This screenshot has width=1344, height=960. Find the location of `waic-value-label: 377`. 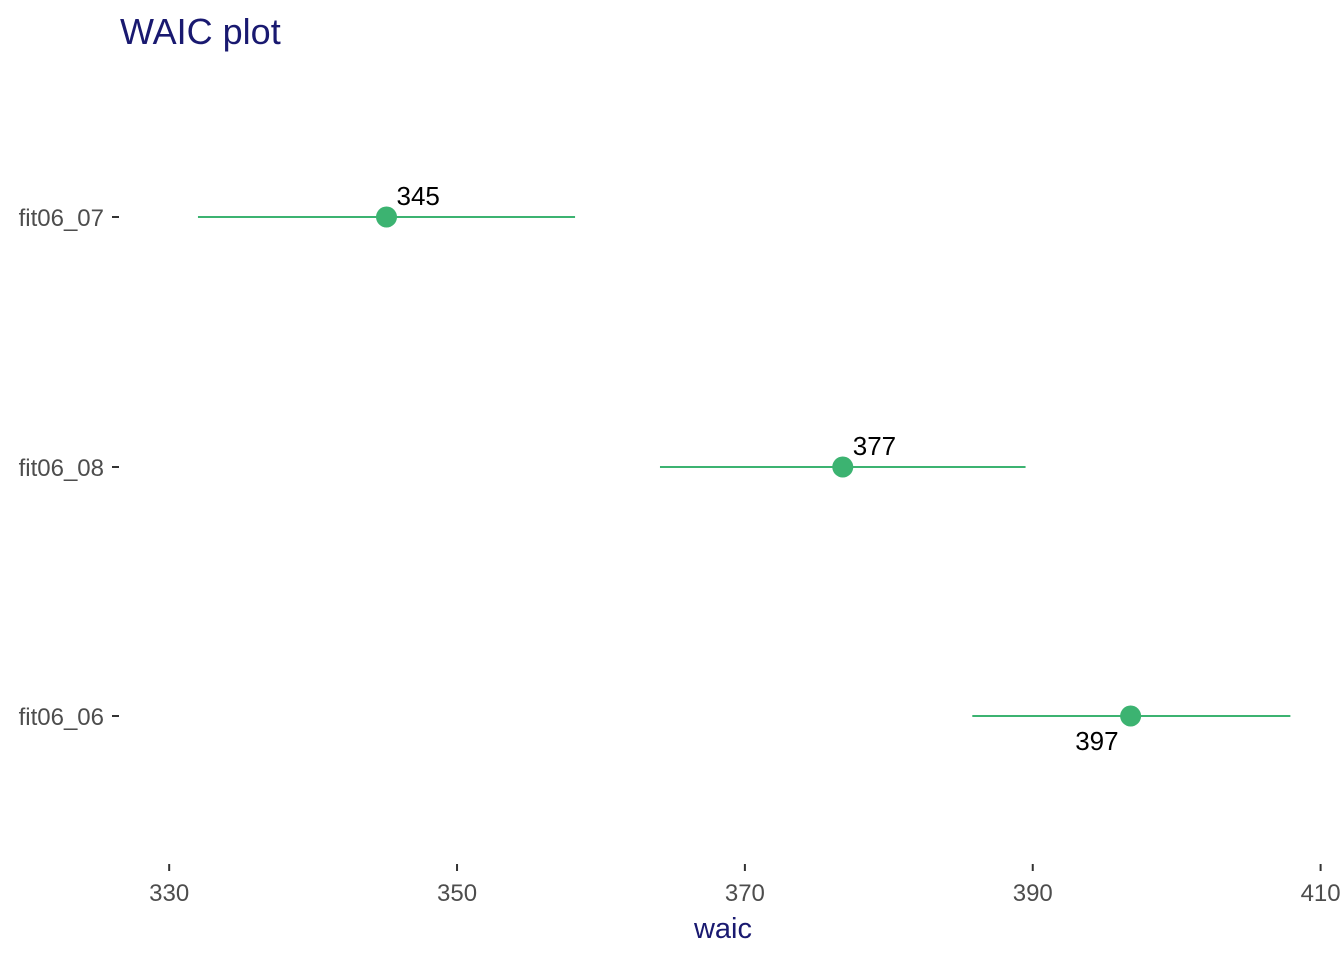

waic-value-label: 377 is located at coordinates (874, 446).